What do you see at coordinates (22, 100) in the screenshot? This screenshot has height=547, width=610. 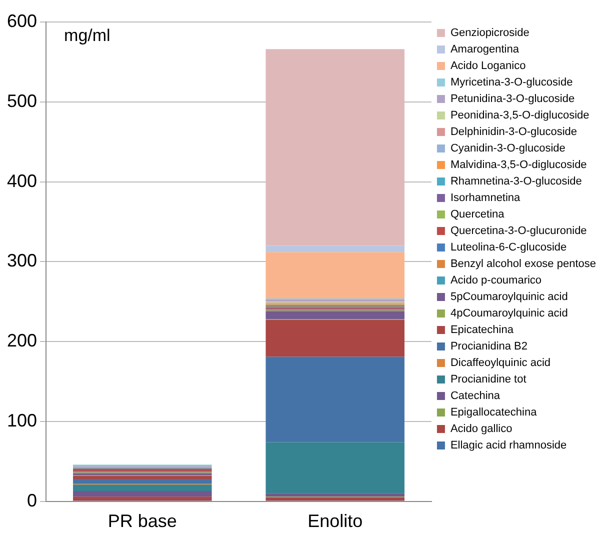 I see `y-tick-label: 500` at bounding box center [22, 100].